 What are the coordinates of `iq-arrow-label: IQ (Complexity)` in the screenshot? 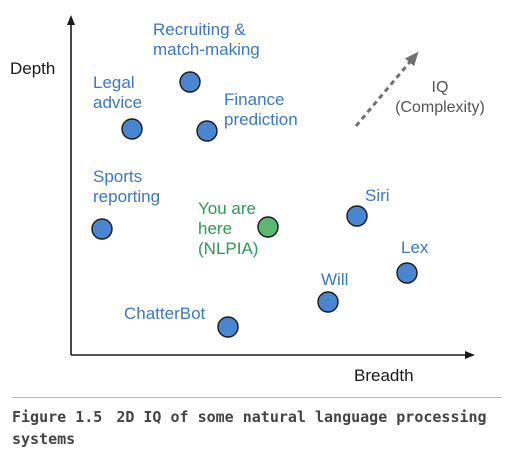 It's located at (440, 97).